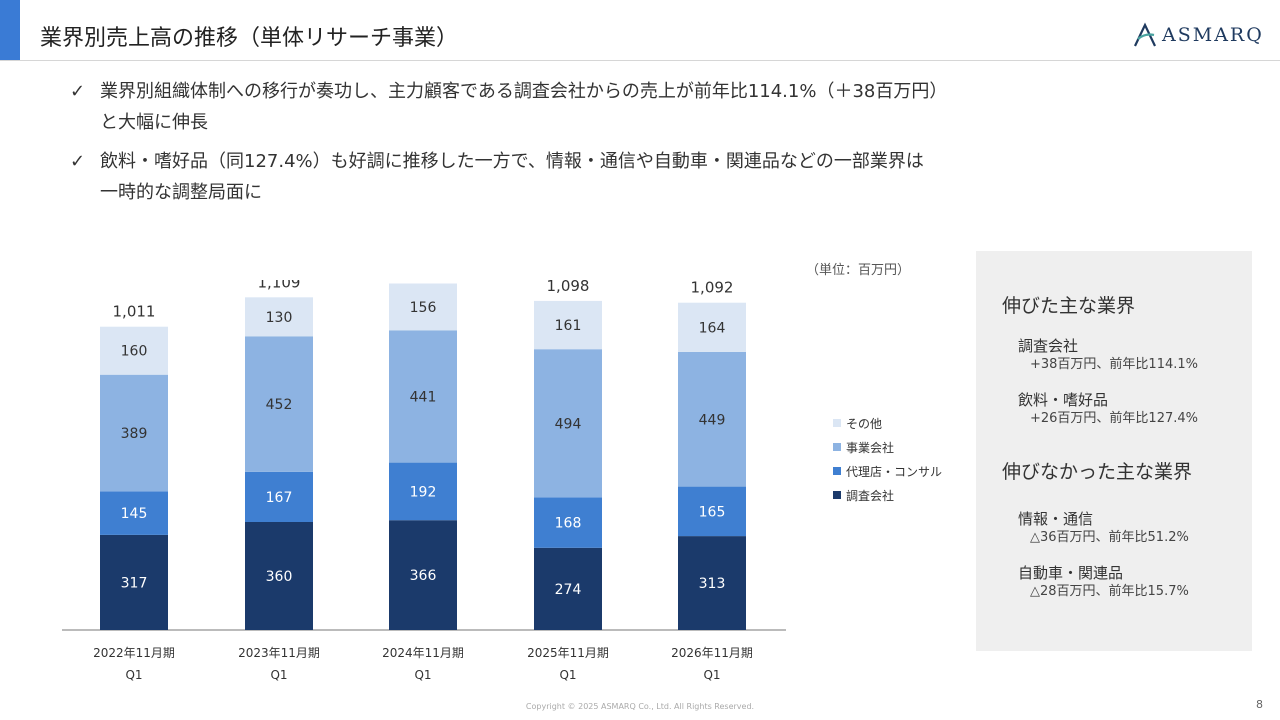 The image size is (1280, 720). What do you see at coordinates (279, 653) in the screenshot?
I see `x-tick-label: 2023年11月期` at bounding box center [279, 653].